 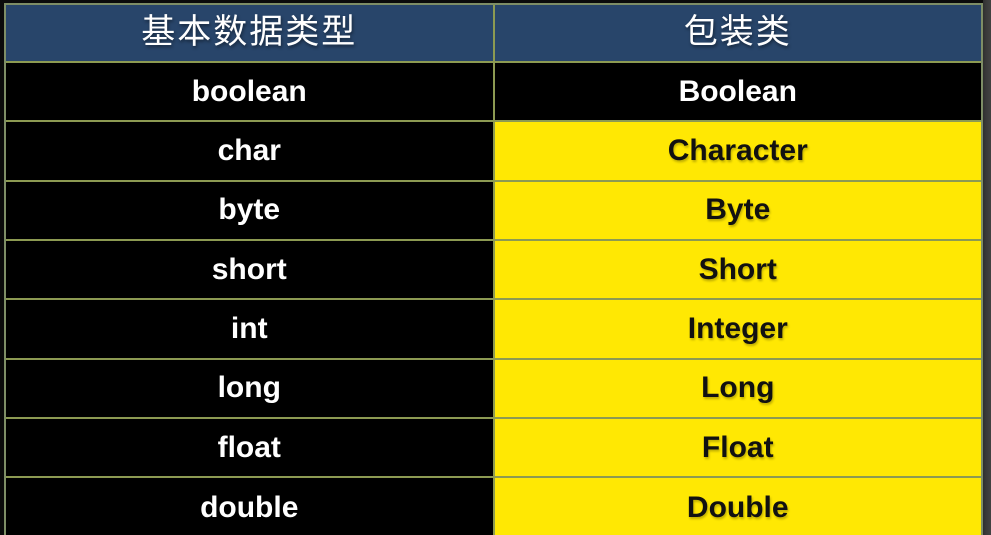 What do you see at coordinates (737, 151) in the screenshot?
I see `wrapper-class-cell: Character` at bounding box center [737, 151].